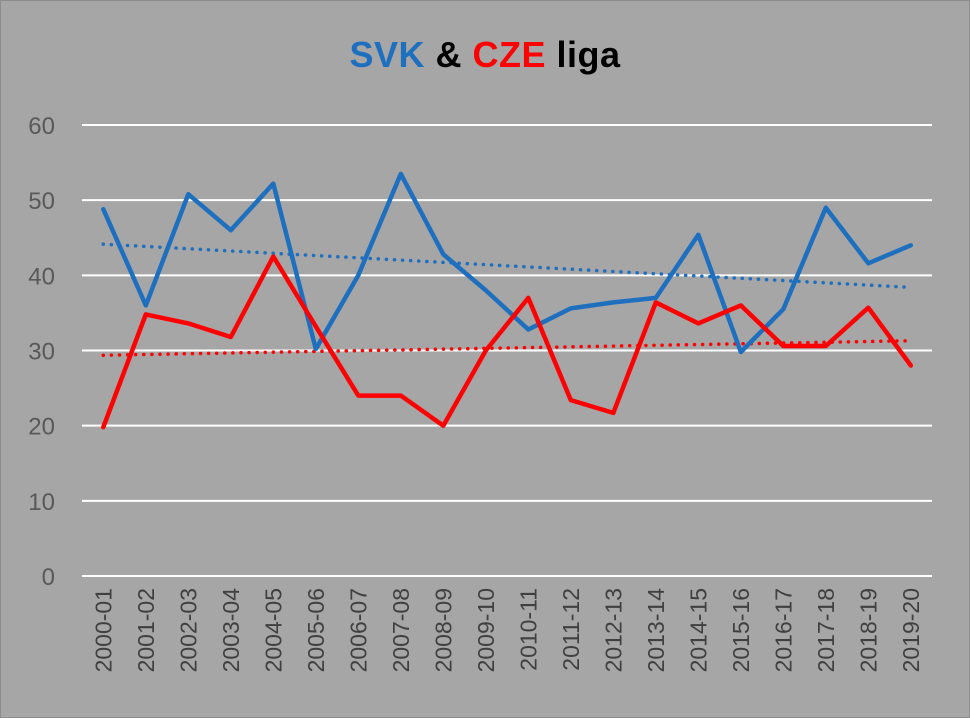 This screenshot has height=718, width=970. Describe the element at coordinates (231, 630) in the screenshot. I see `x-tick-label: 2003-04` at that location.